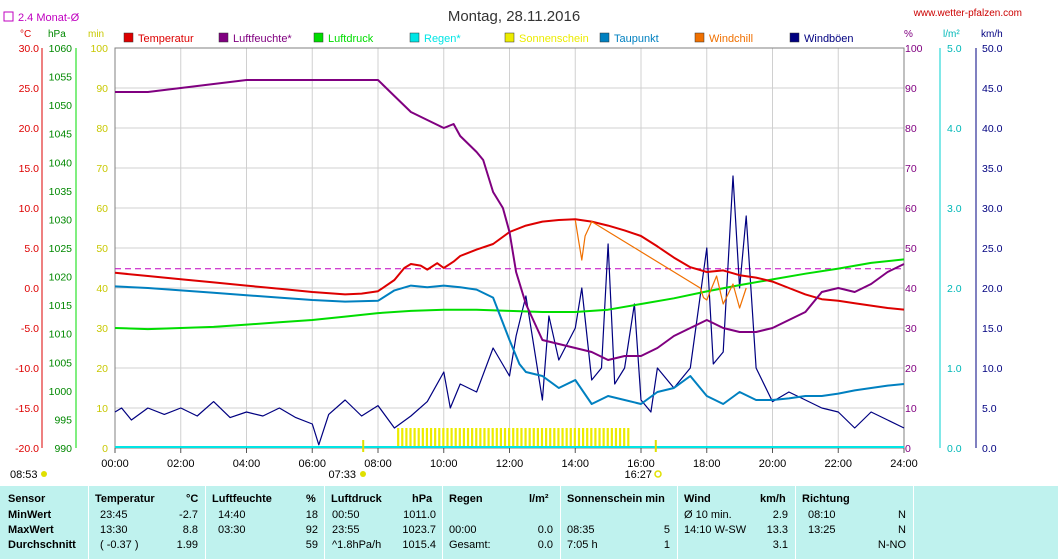  What do you see at coordinates (311, 530) in the screenshot?
I see `stat-hum-val: 92` at bounding box center [311, 530].